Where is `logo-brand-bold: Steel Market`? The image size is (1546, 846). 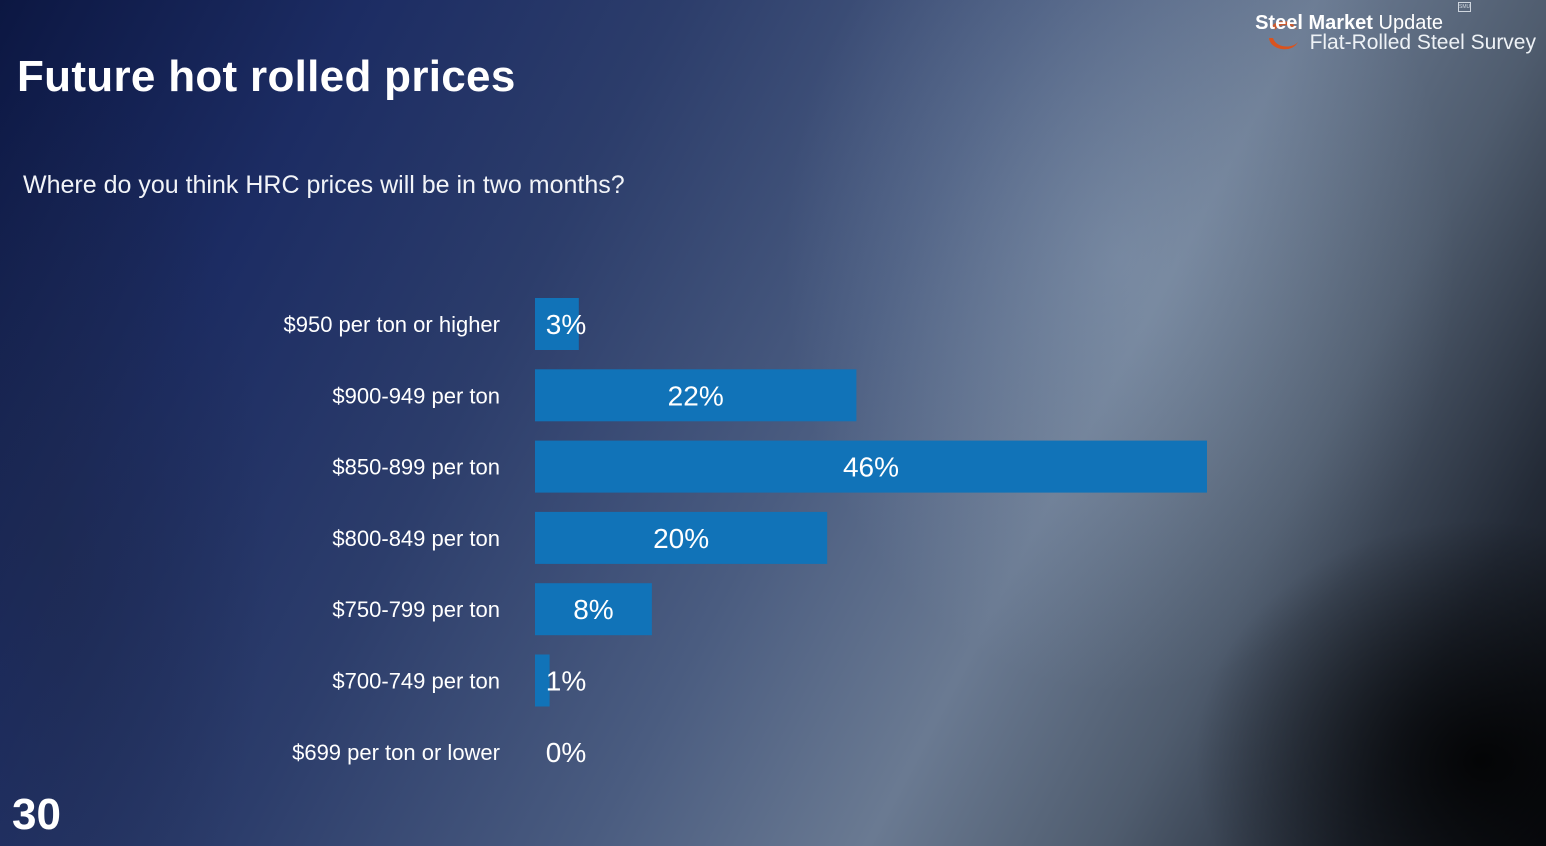 logo-brand-bold: Steel Market is located at coordinates (1314, 23).